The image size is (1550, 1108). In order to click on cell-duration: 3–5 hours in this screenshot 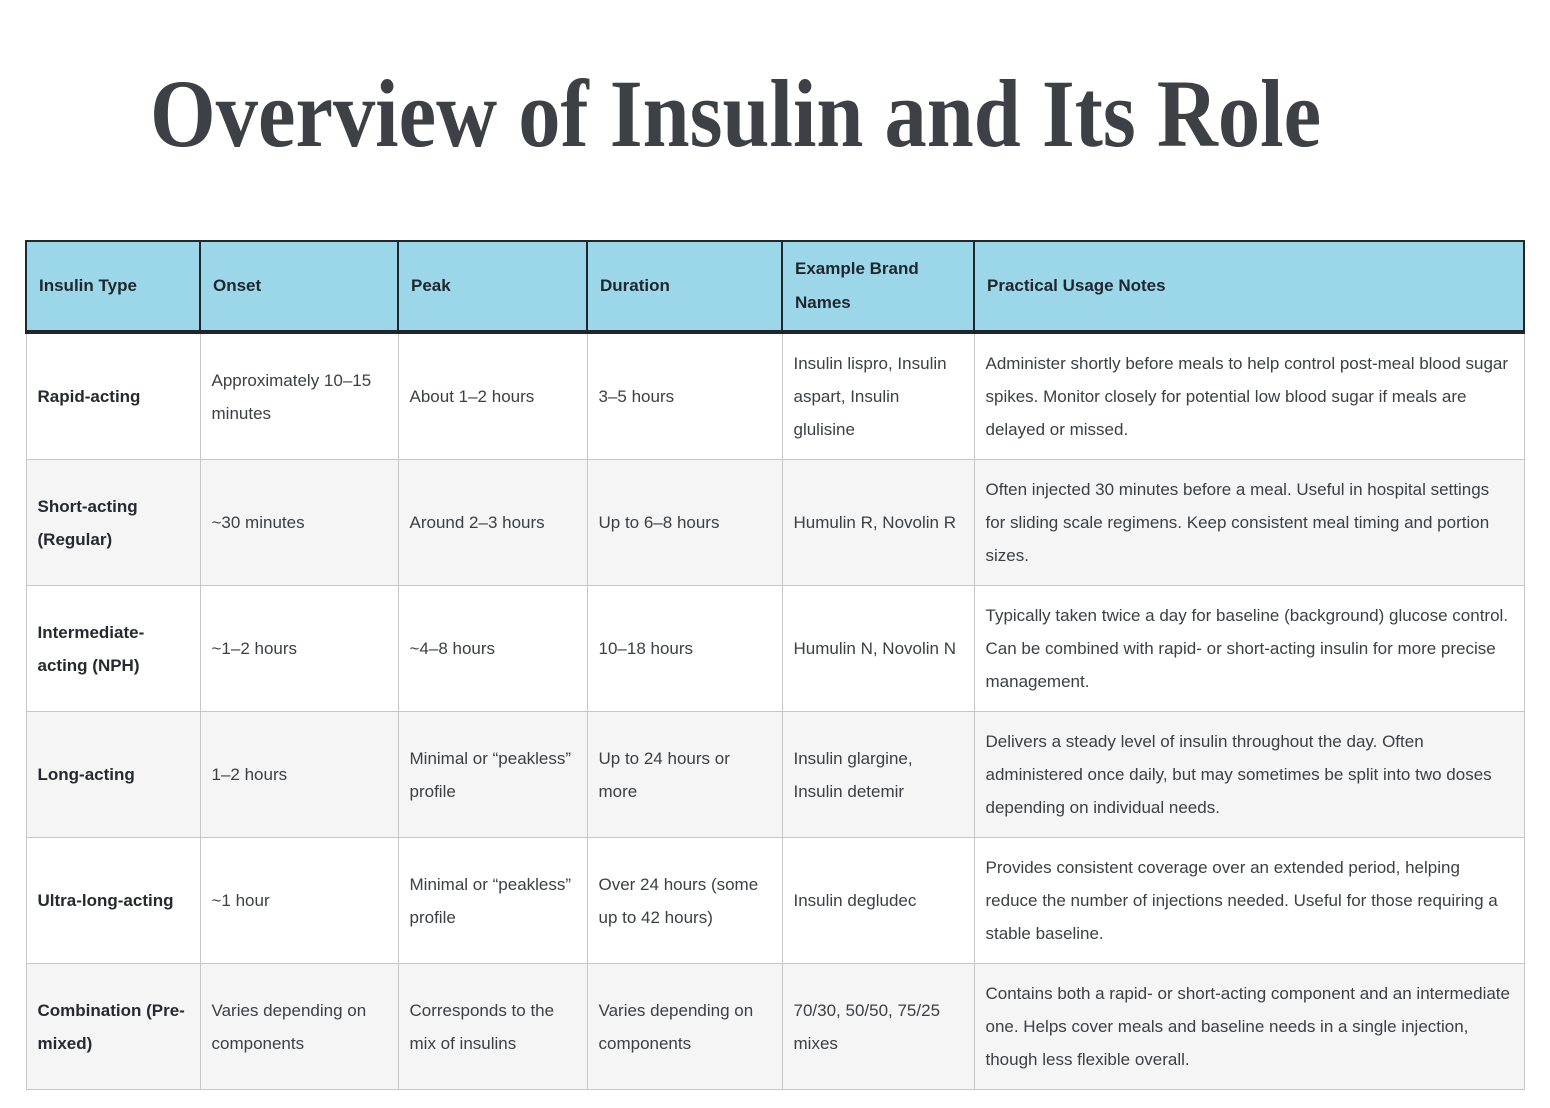, I will do `click(684, 395)`.